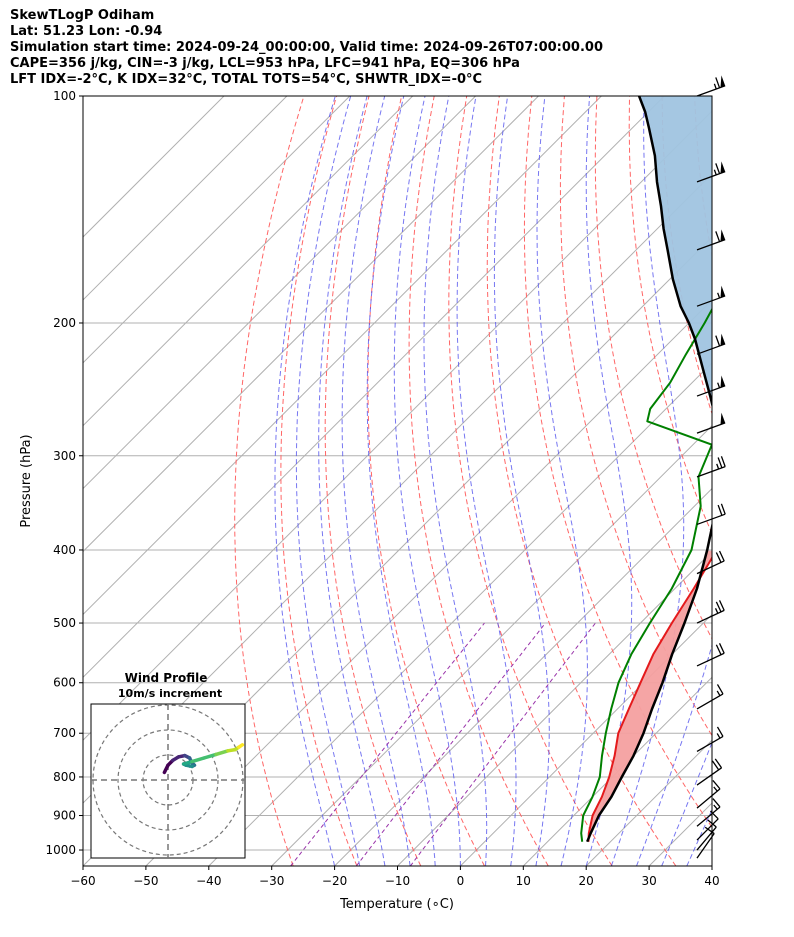  I want to click on y-axis-label: Pressure (hPa), so click(26, 480).